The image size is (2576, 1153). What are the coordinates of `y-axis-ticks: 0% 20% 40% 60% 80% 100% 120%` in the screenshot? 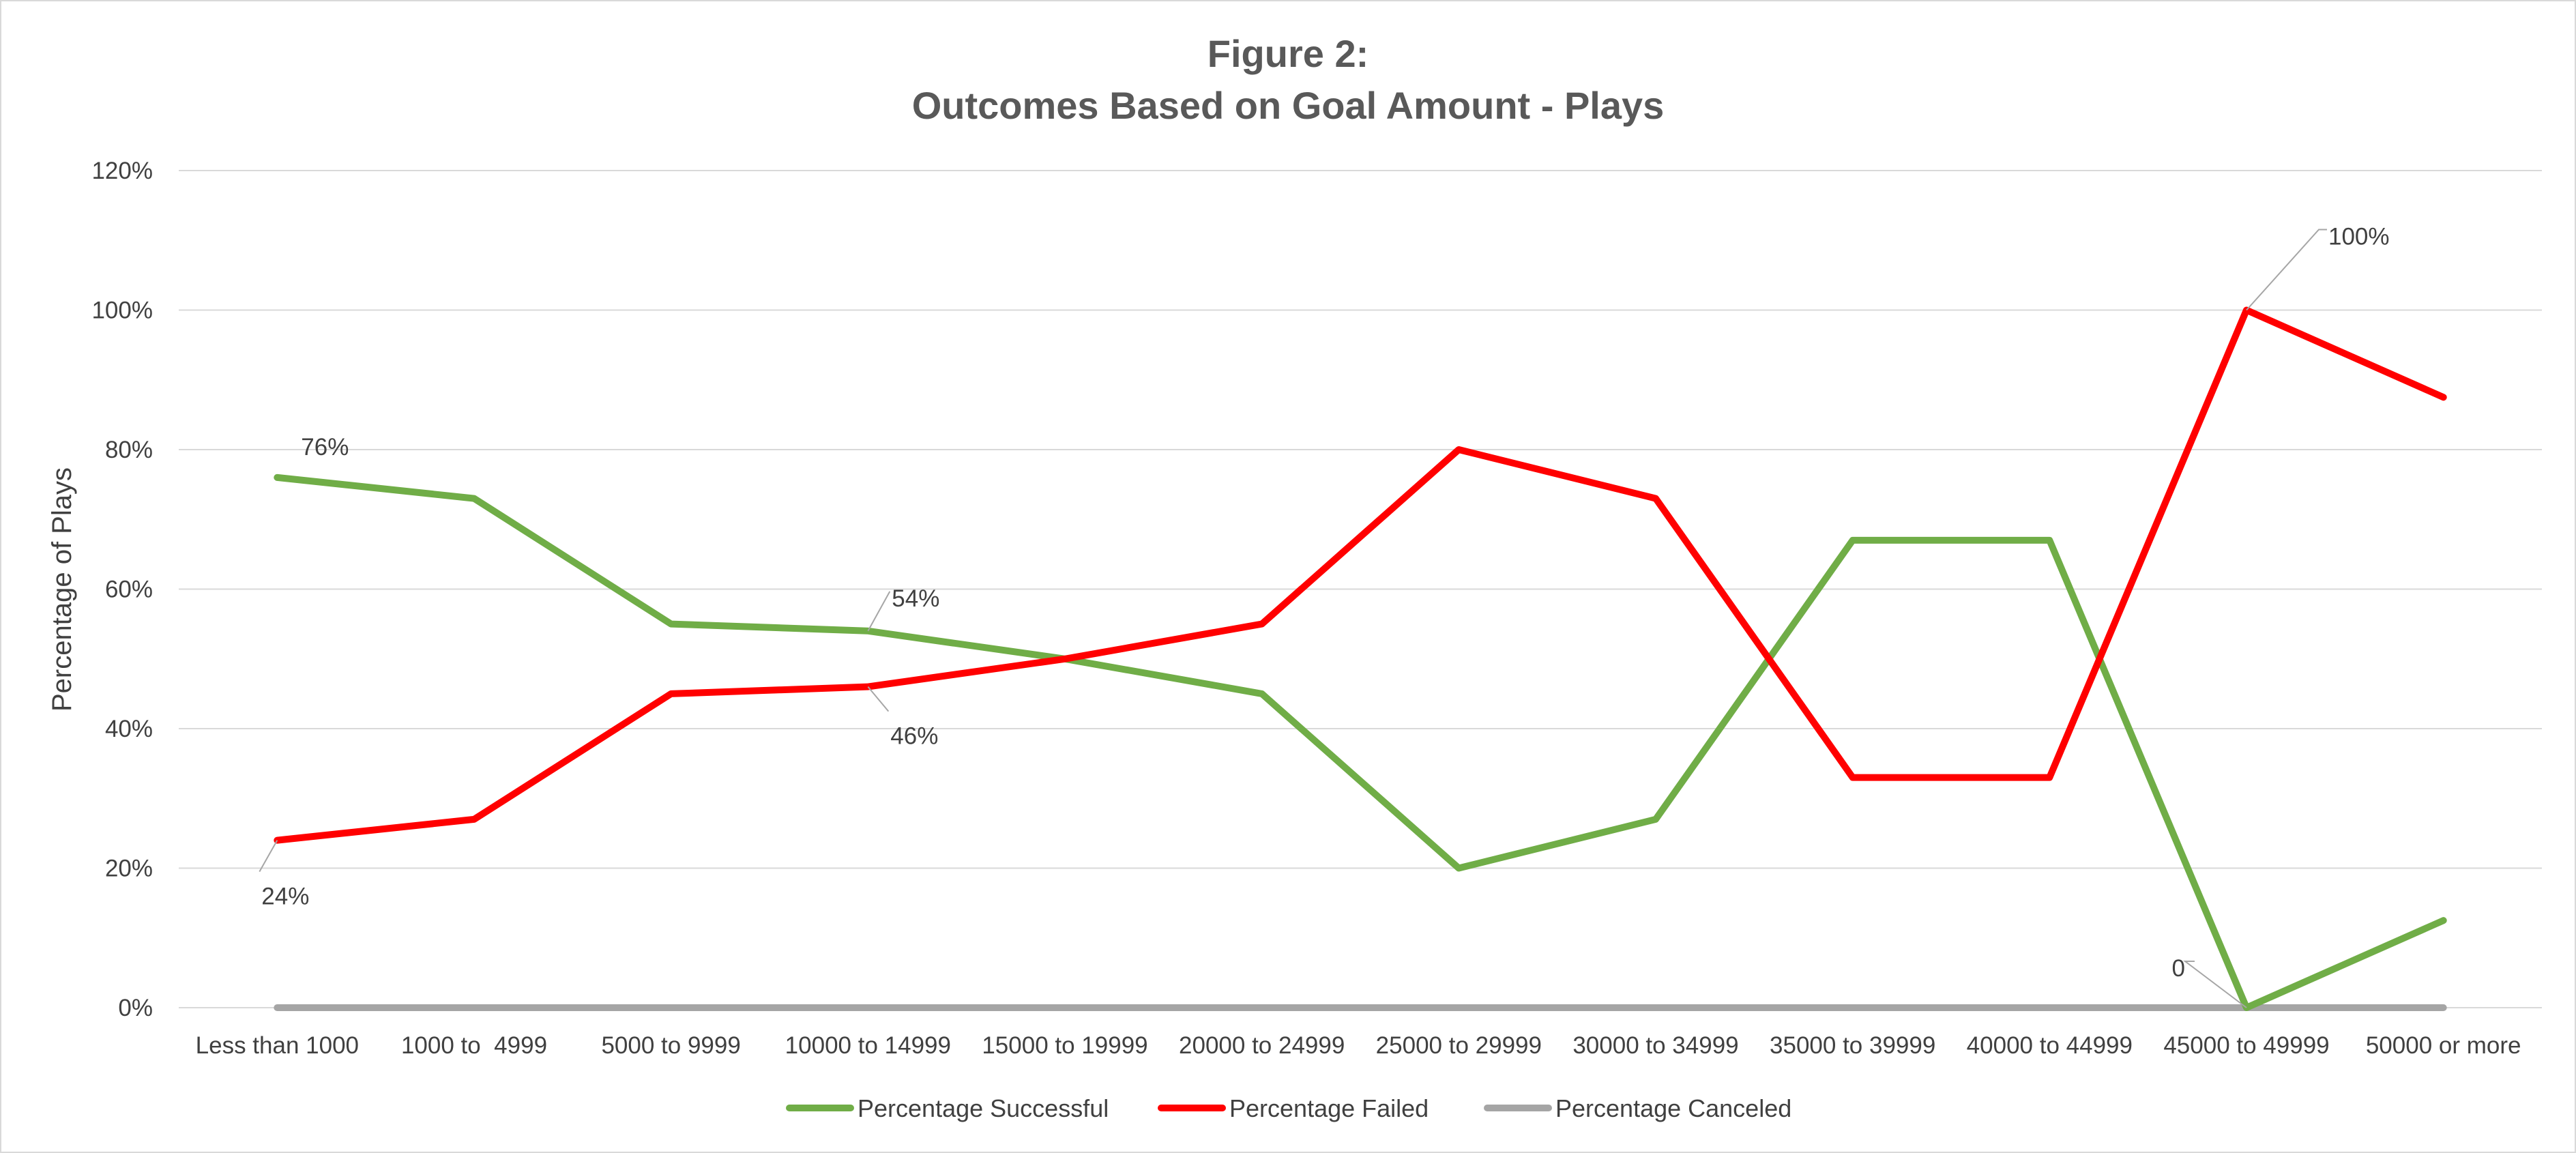 It's located at (122, 589).